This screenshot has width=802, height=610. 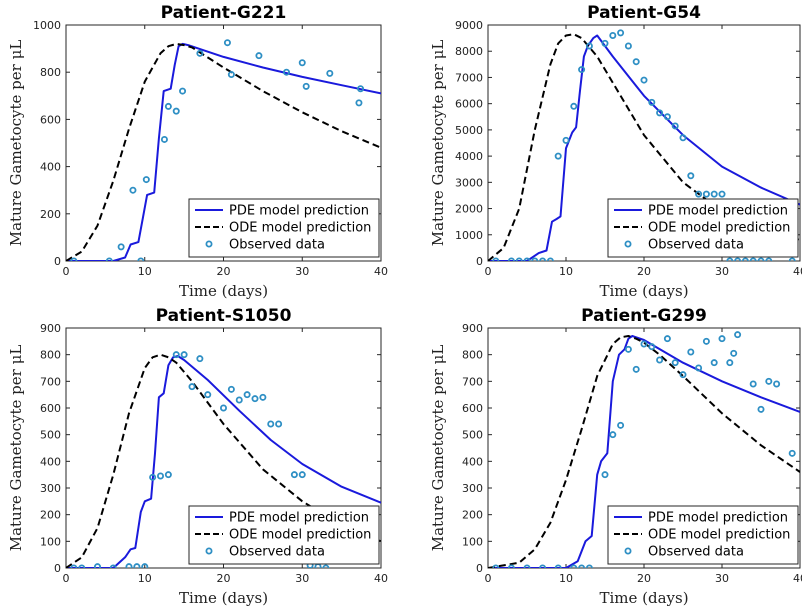 I want to click on y-tick-label: 9000, so click(x=469, y=25).